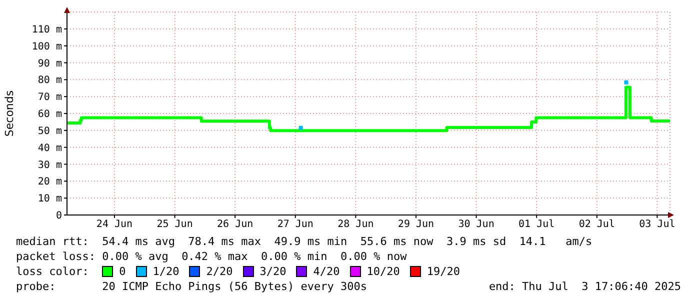 The image size is (697, 297). I want to click on legend-label: 1/20, so click(166, 271).